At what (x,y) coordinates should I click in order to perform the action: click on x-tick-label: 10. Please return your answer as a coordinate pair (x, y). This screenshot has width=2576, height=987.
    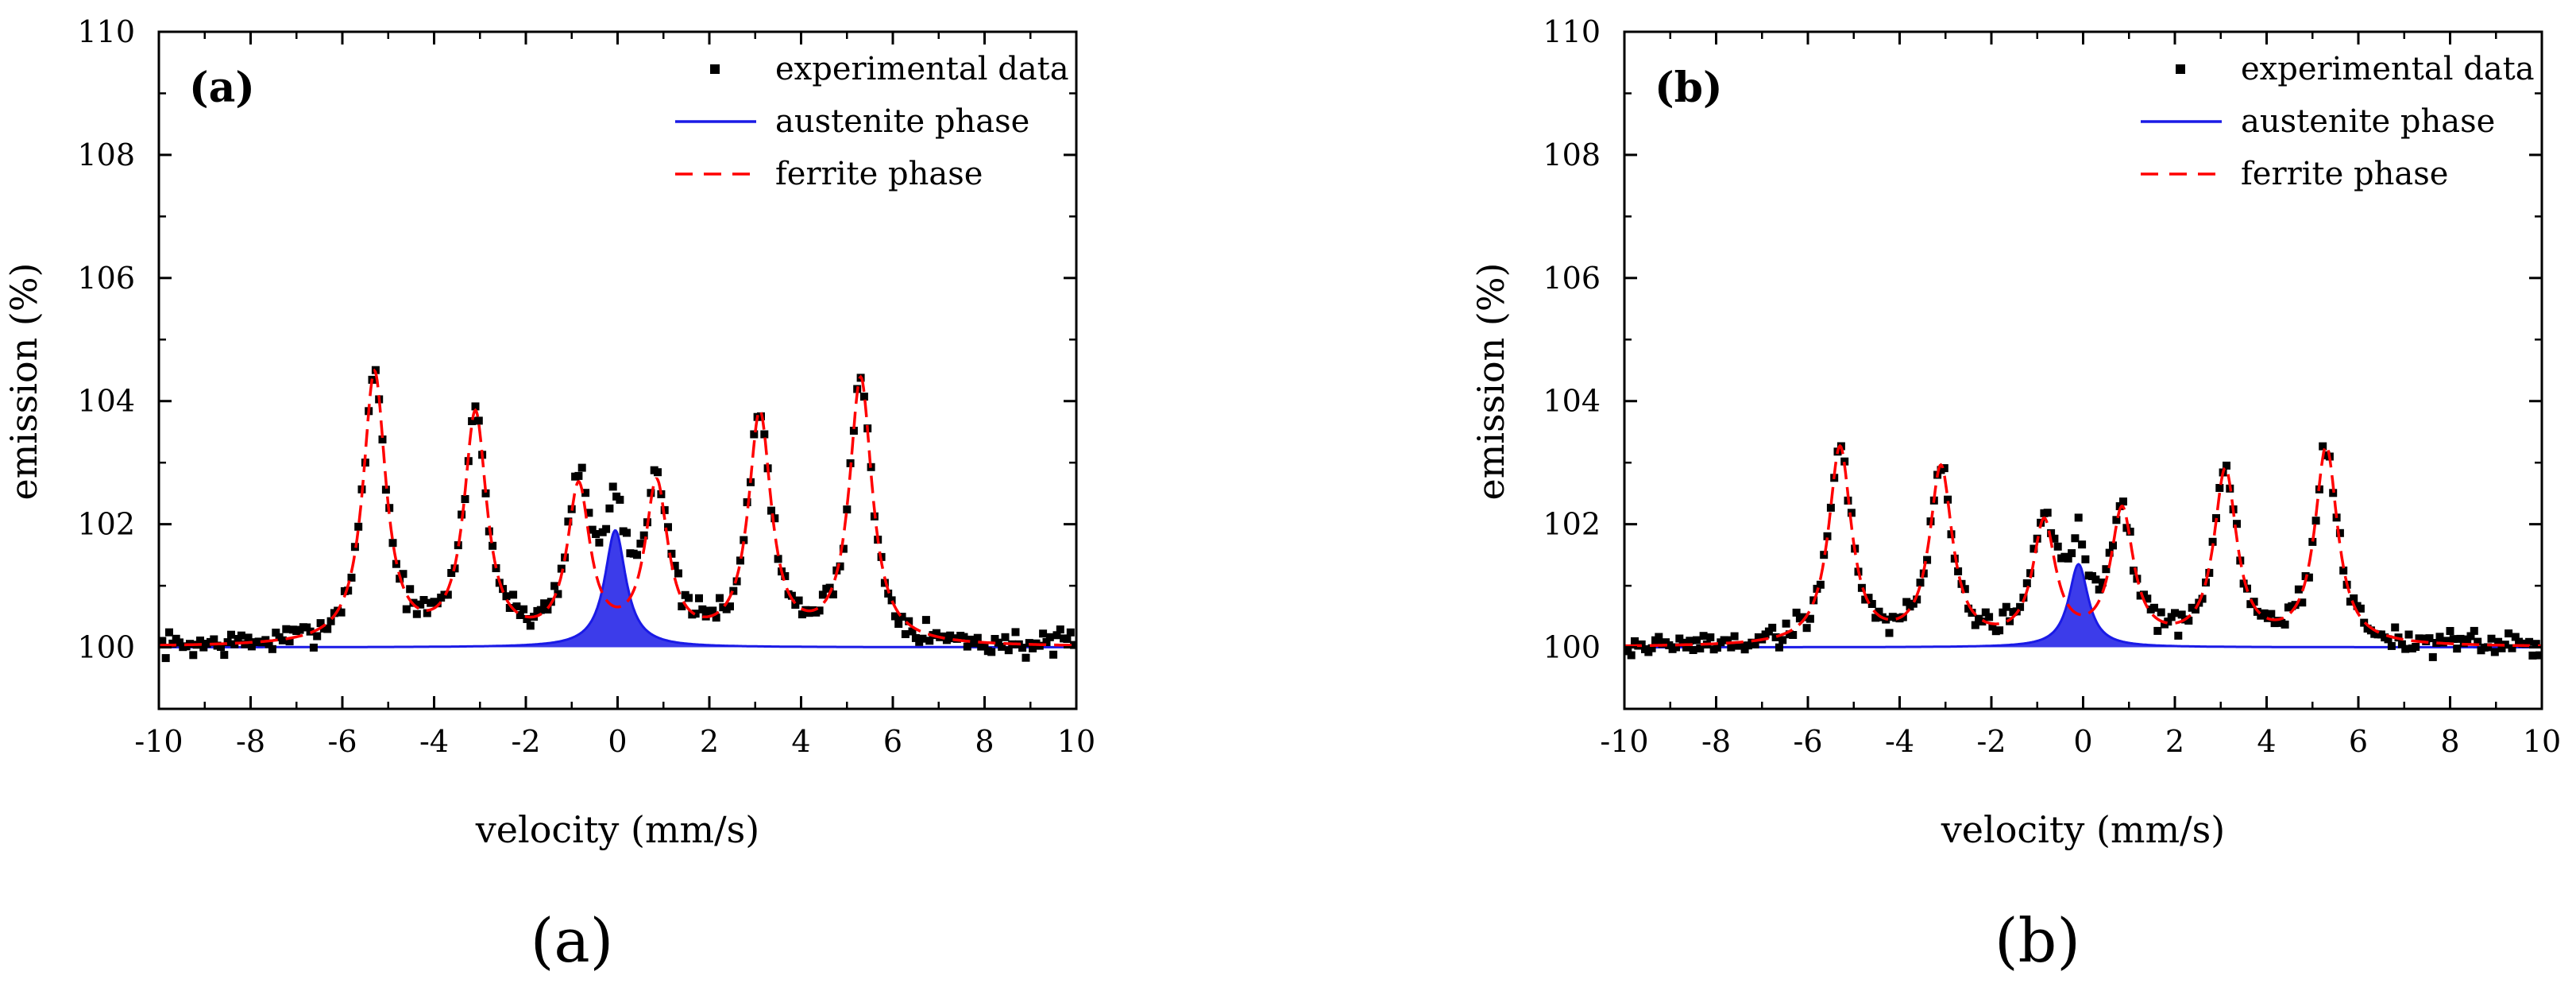
    Looking at the image, I should click on (1076, 741).